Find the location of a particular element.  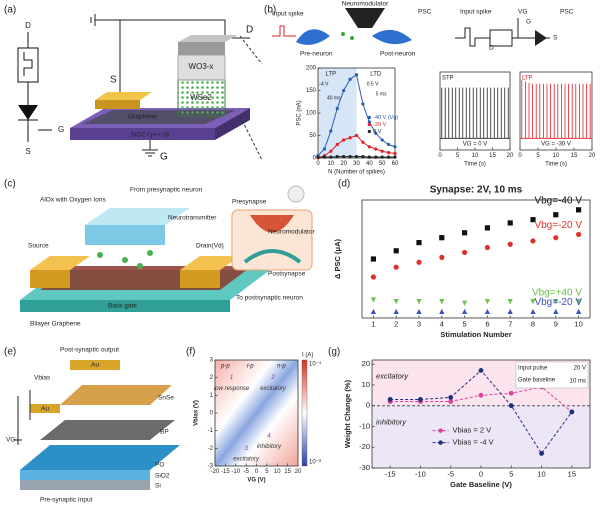

label: Post-synaptic output is located at coordinates (89, 350).